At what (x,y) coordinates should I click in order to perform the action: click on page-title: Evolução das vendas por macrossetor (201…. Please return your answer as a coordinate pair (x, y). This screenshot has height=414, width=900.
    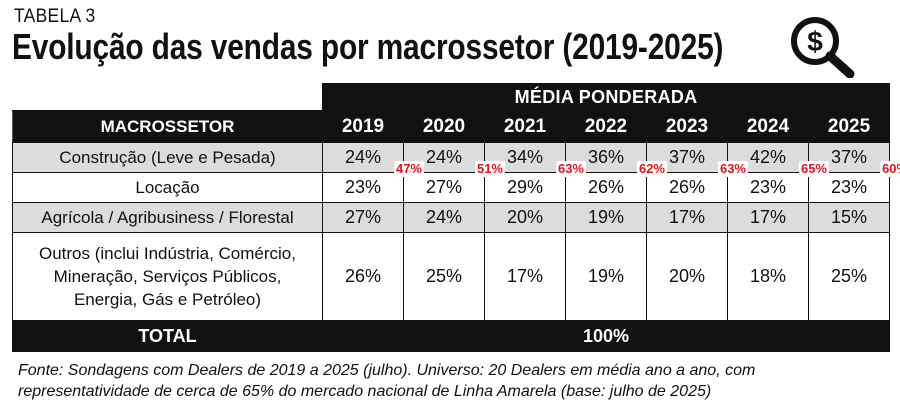
    Looking at the image, I should click on (368, 46).